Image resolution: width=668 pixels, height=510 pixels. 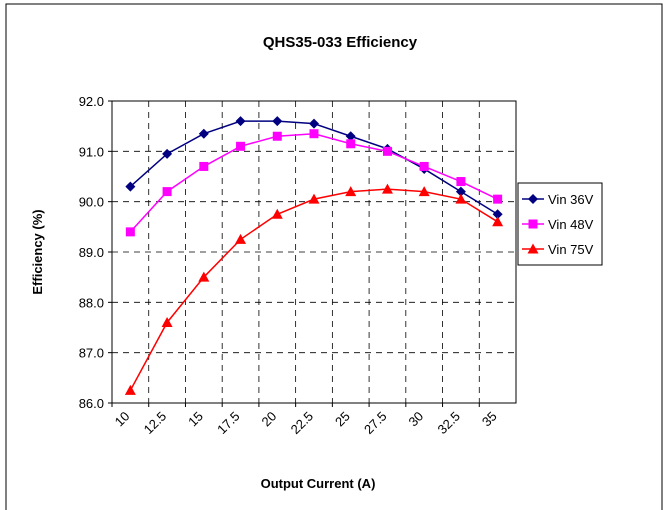 I want to click on x-axis-title: Output Current (A), so click(x=318, y=483).